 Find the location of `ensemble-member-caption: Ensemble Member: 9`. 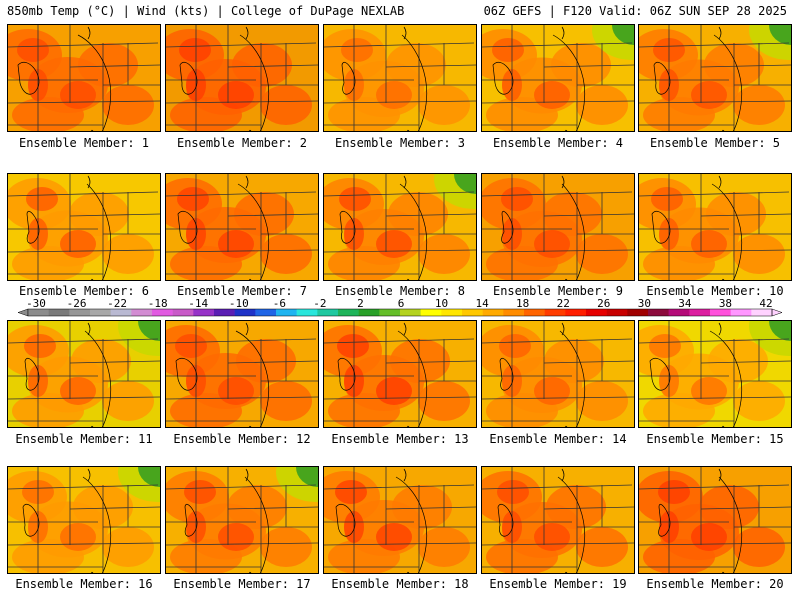

ensemble-member-caption: Ensemble Member: 9 is located at coordinates (558, 291).